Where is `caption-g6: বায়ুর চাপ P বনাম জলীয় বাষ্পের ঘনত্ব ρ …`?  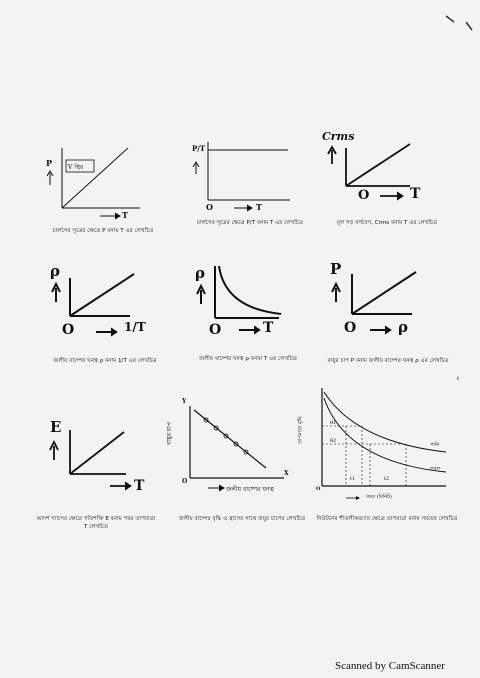 caption-g6: বায়ুর চাপ P বনাম জলীয় বাষ্পের ঘনত্ব ρ … is located at coordinates (388, 361).